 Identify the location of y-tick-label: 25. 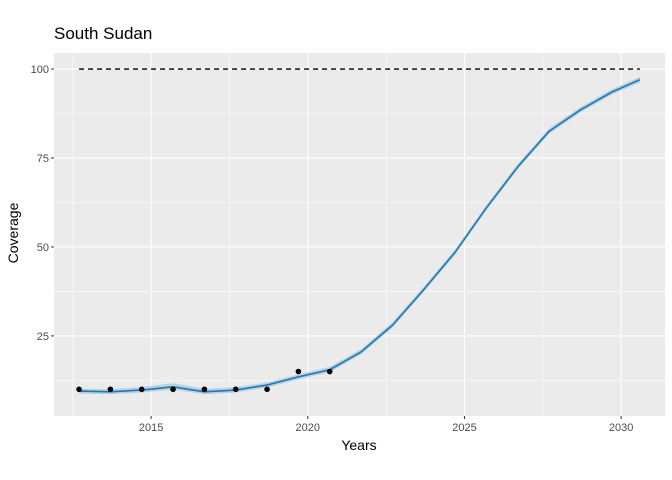
(43, 337).